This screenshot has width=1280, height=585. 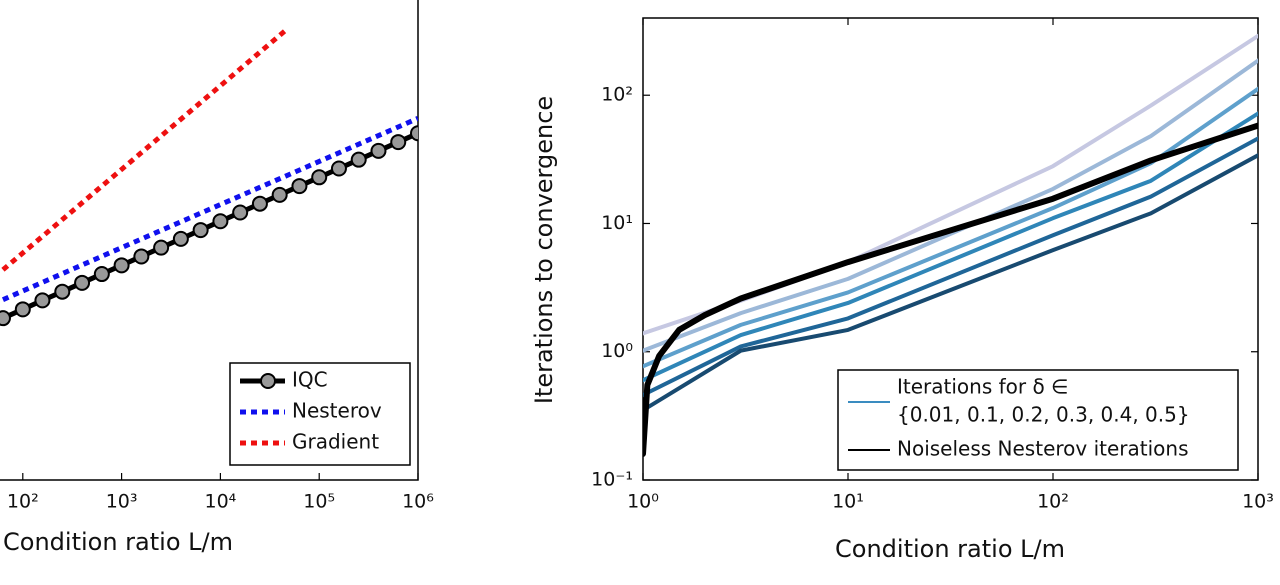 What do you see at coordinates (221, 502) in the screenshot?
I see `x-tick-label: 10⁴` at bounding box center [221, 502].